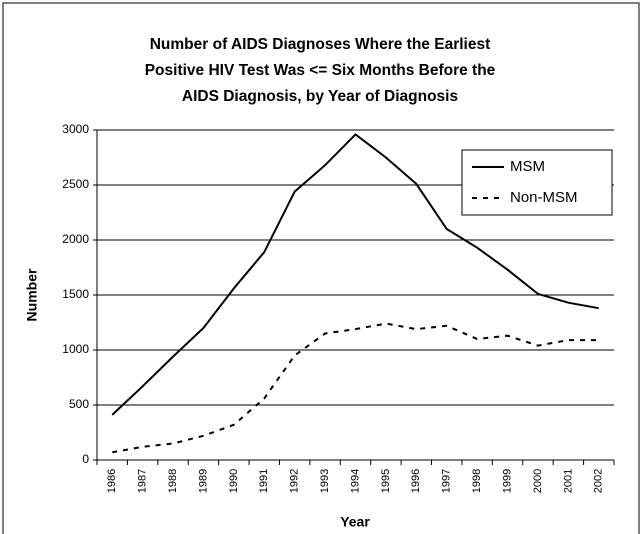  What do you see at coordinates (203, 481) in the screenshot?
I see `x-tick-label: 1989` at bounding box center [203, 481].